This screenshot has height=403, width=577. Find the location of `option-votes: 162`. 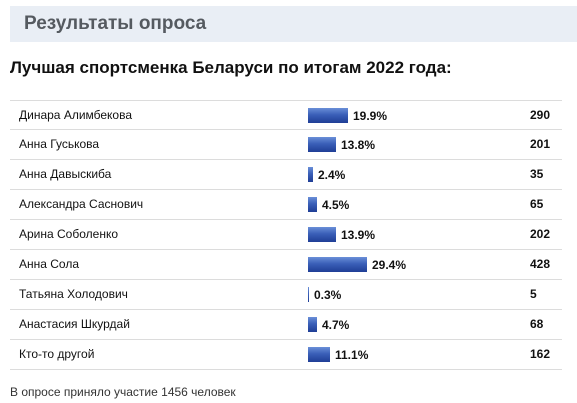

option-votes: 162 is located at coordinates (540, 354).